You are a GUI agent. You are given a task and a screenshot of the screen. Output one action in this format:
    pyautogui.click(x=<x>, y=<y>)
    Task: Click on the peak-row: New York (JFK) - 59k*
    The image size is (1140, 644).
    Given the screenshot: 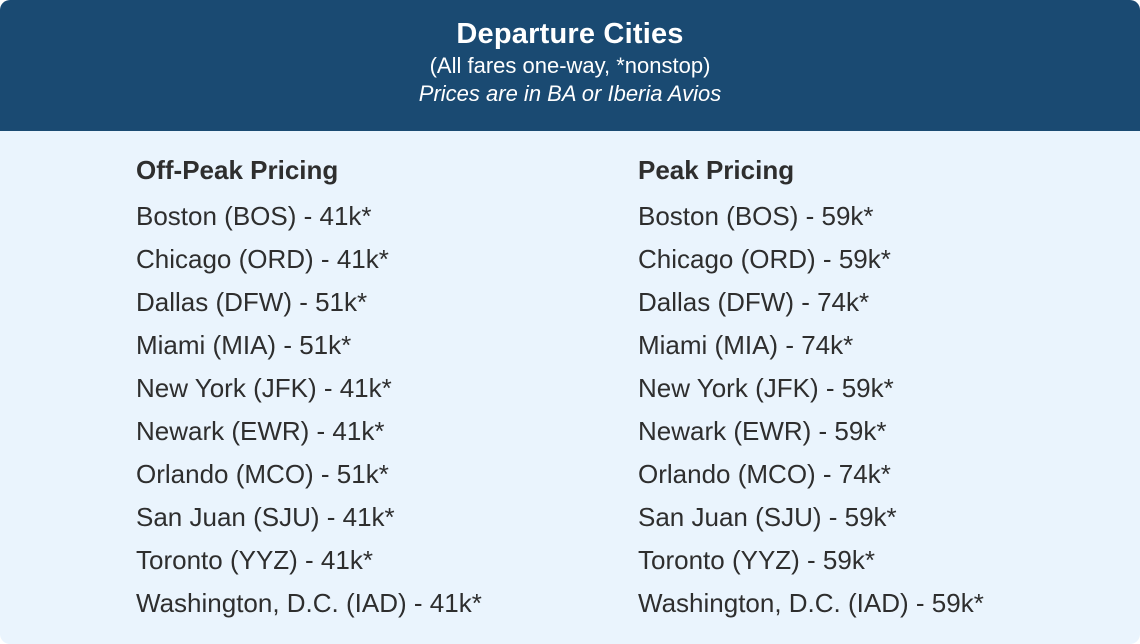 What is the action you would take?
    pyautogui.click(x=766, y=388)
    